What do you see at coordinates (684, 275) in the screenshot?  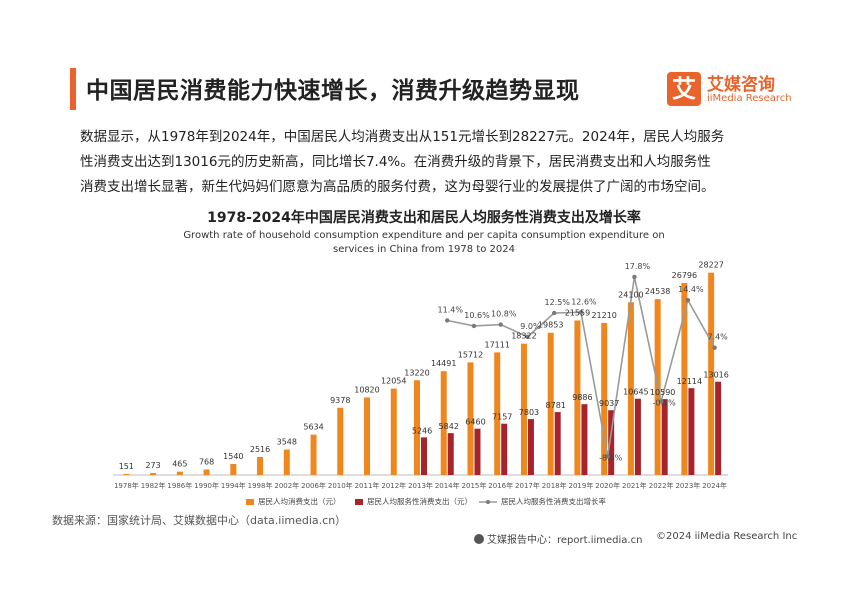 I see `data-label-consumption: 26796` at bounding box center [684, 275].